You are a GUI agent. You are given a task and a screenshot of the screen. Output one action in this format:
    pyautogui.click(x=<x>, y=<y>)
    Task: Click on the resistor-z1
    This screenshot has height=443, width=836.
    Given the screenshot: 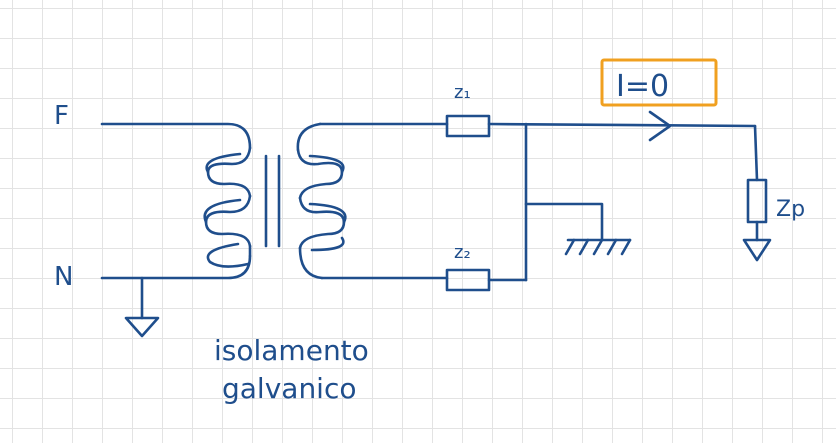 What is the action you would take?
    pyautogui.click(x=468, y=126)
    